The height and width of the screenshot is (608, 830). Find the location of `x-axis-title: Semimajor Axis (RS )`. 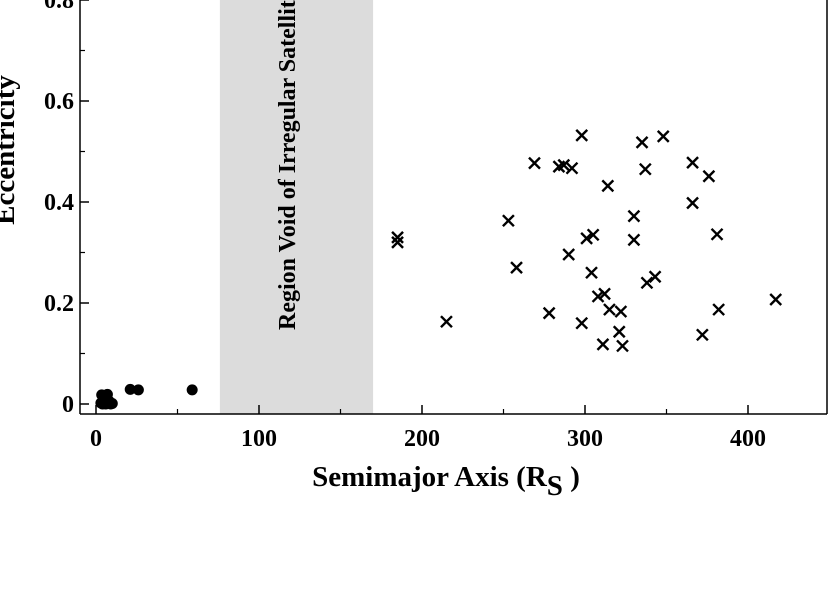

x-axis-title: Semimajor Axis (RS ) is located at coordinates (446, 481).